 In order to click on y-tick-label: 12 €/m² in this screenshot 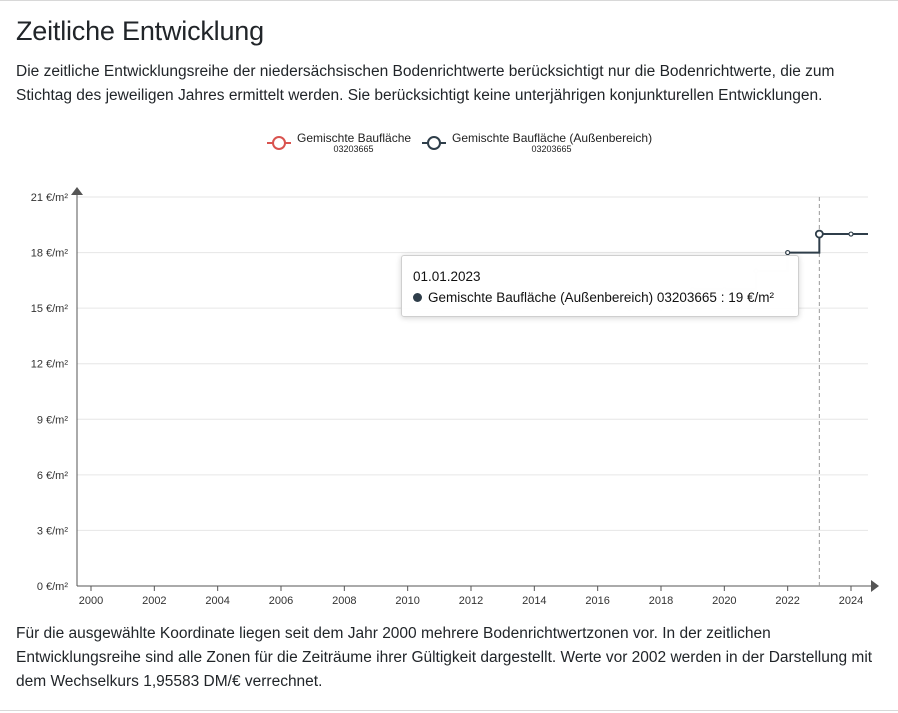, I will do `click(50, 365)`.